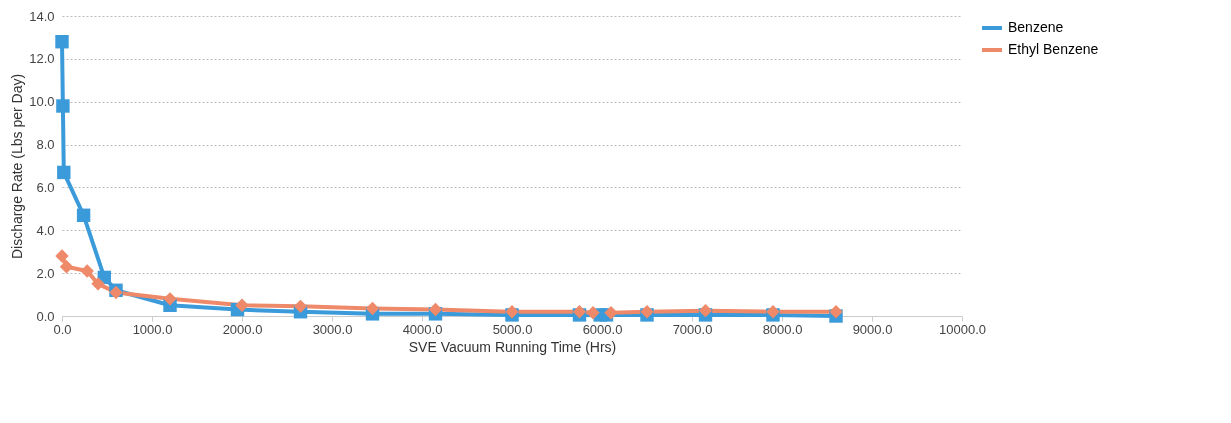 This screenshot has height=423, width=1231. Describe the element at coordinates (17, 166) in the screenshot. I see `y-axis-title: Discharge Rate (Lbs per Day)` at that location.